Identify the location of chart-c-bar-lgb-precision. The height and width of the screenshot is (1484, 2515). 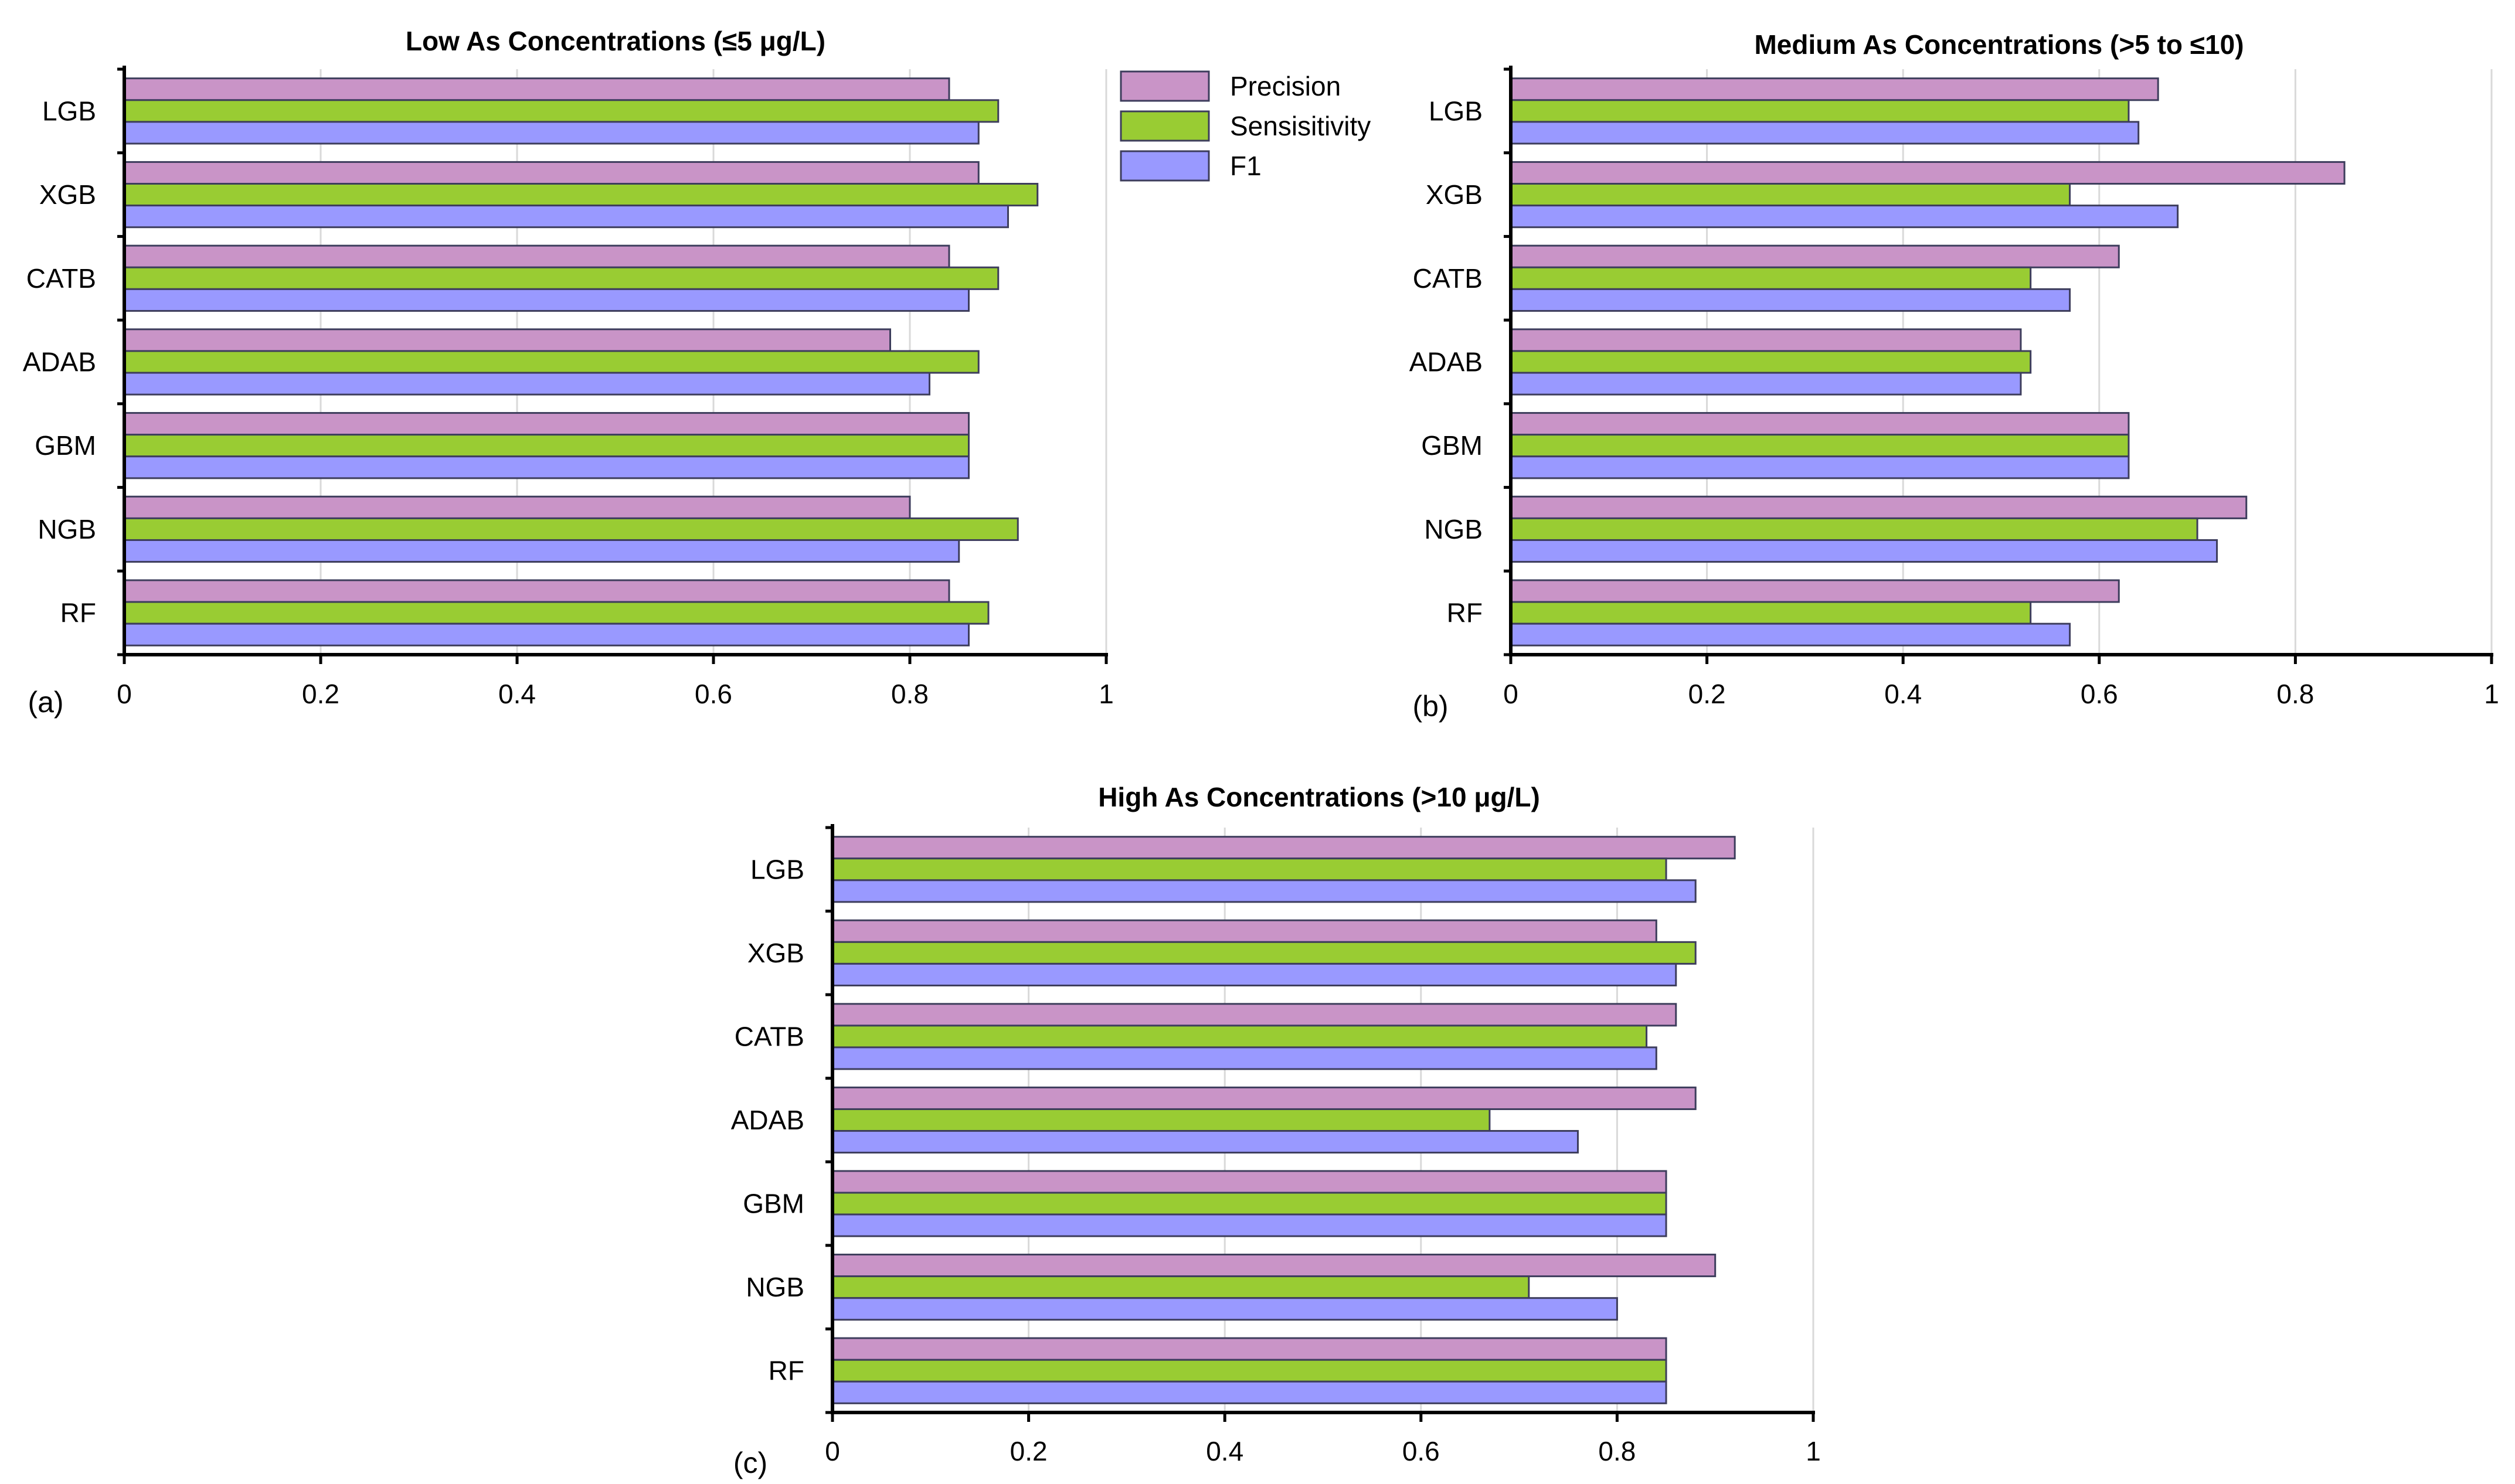
(1283, 848).